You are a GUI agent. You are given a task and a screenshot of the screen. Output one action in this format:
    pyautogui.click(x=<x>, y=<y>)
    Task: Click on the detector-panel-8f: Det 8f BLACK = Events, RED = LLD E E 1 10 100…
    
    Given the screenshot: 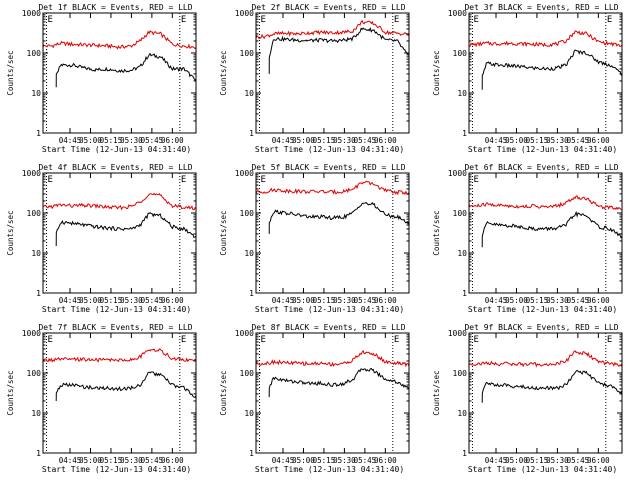 What is the action you would take?
    pyautogui.click(x=314, y=398)
    